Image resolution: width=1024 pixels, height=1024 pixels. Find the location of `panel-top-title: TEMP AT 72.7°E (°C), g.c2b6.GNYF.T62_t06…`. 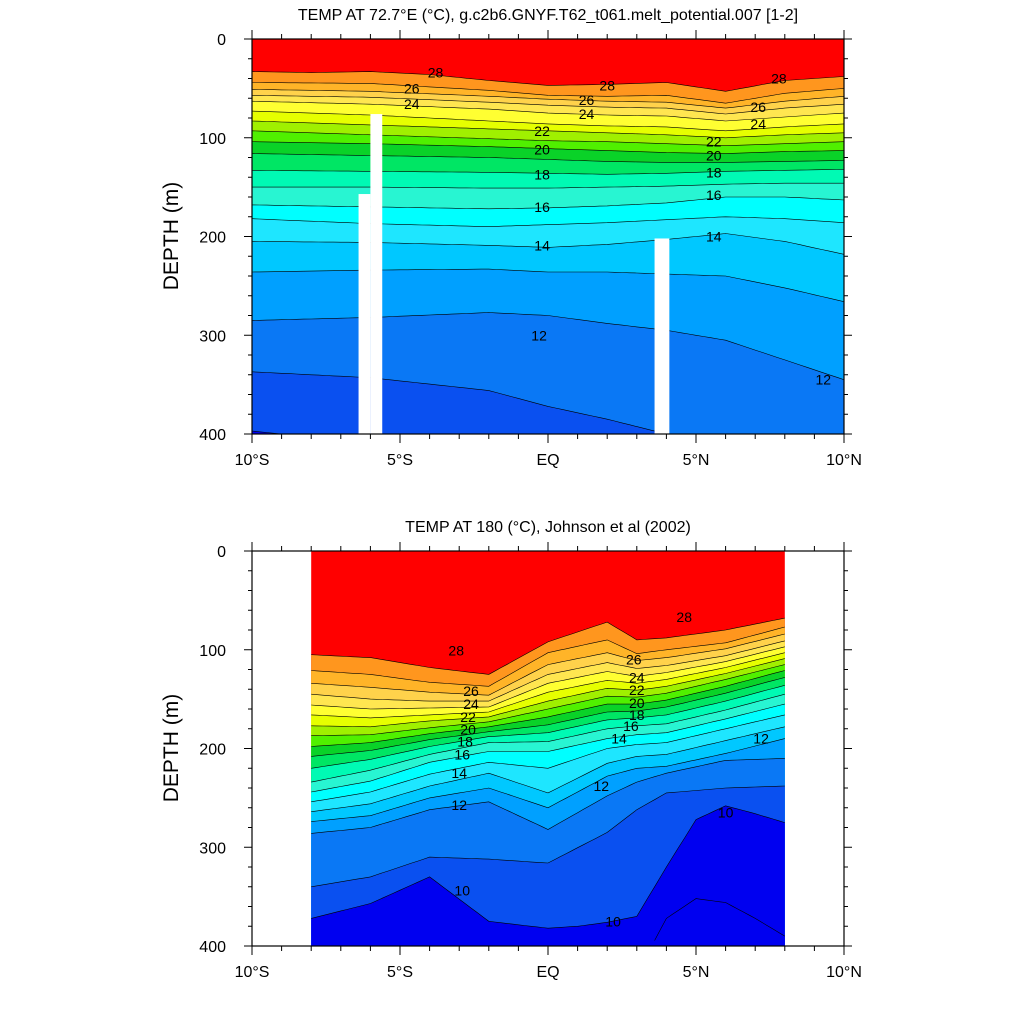

panel-top-title: TEMP AT 72.7°E (°C), g.c2b6.GNYF.T62_t06… is located at coordinates (548, 15).